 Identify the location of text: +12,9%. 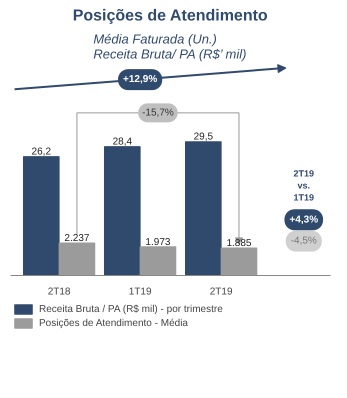
(140, 80).